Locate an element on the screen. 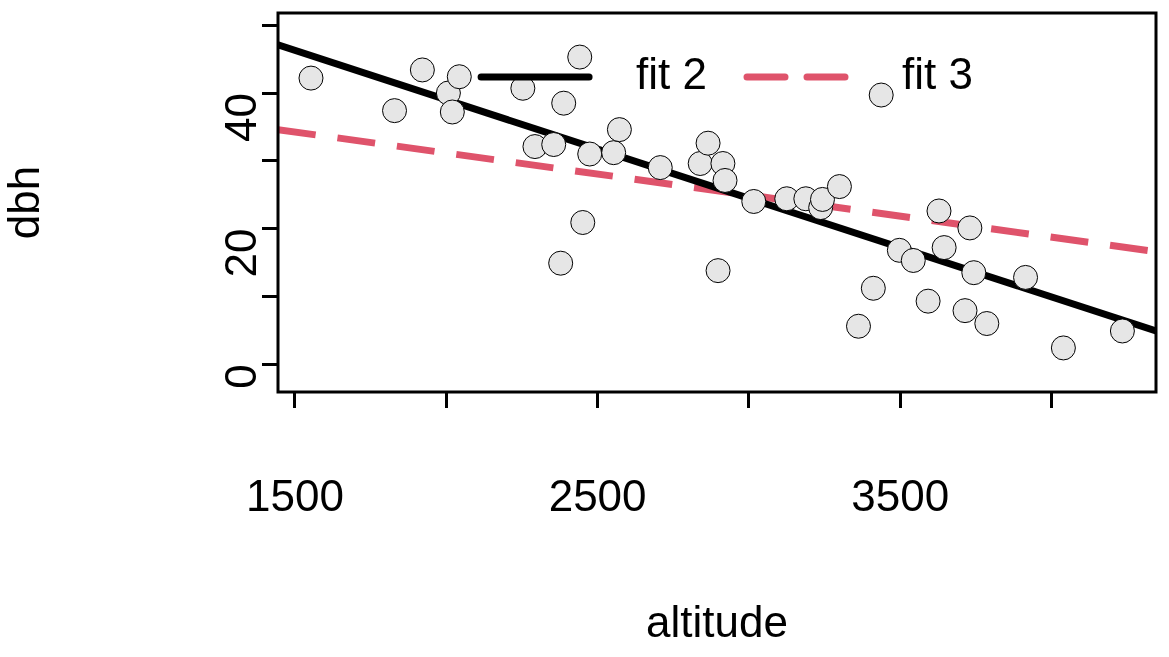 Image resolution: width=1169 pixels, height=657 pixels. y-axis-title: dbh is located at coordinates (24, 202).